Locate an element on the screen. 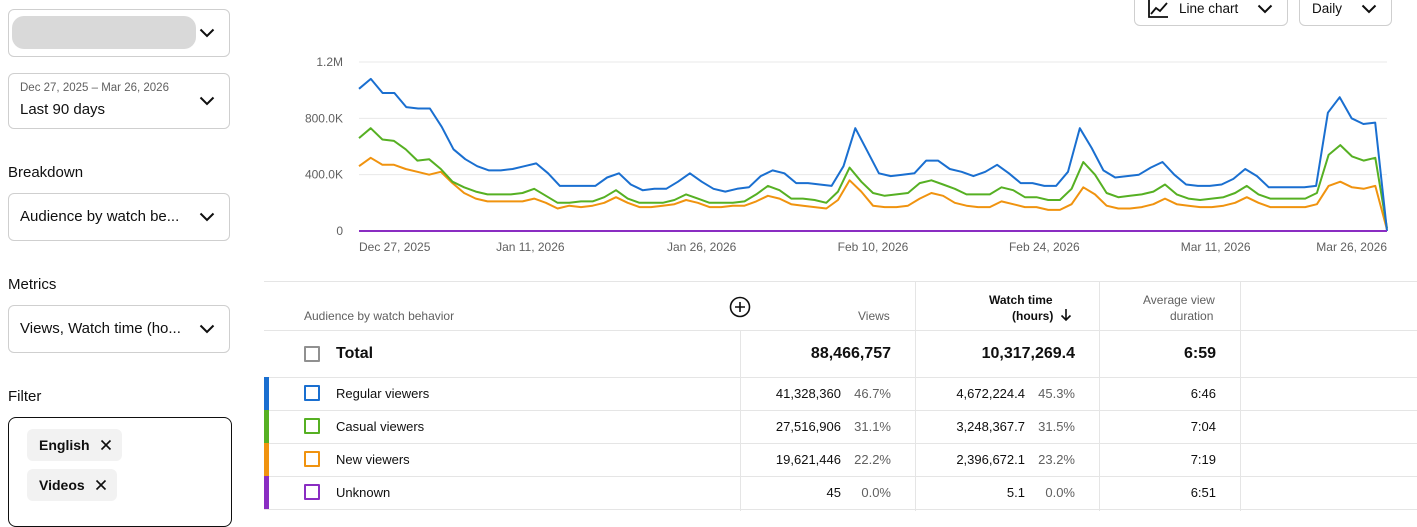 The image size is (1417, 527). sort-down-arrow-icon is located at coordinates (1066, 315).